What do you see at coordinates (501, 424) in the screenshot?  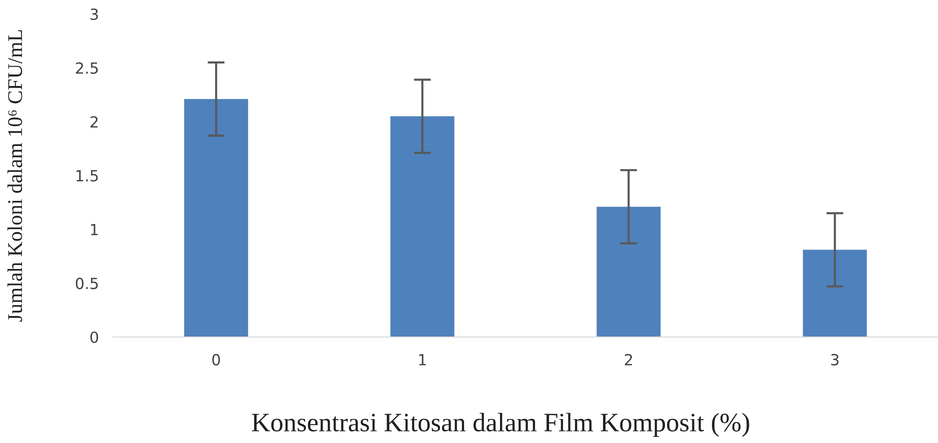 I see `x-axis-title: Konsentrasi Kitosan dalam Film Komposit (%)` at bounding box center [501, 424].